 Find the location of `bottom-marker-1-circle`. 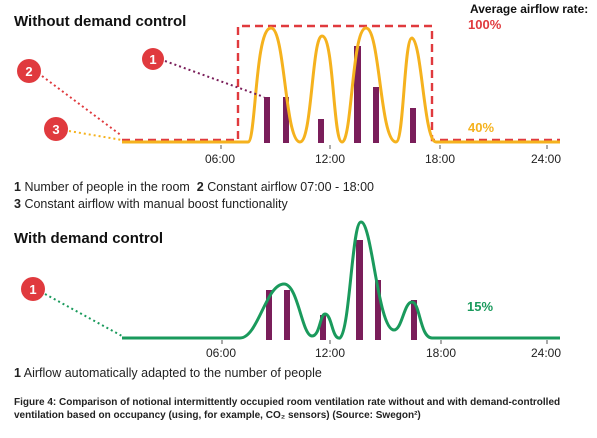

bottom-marker-1-circle is located at coordinates (33, 289).